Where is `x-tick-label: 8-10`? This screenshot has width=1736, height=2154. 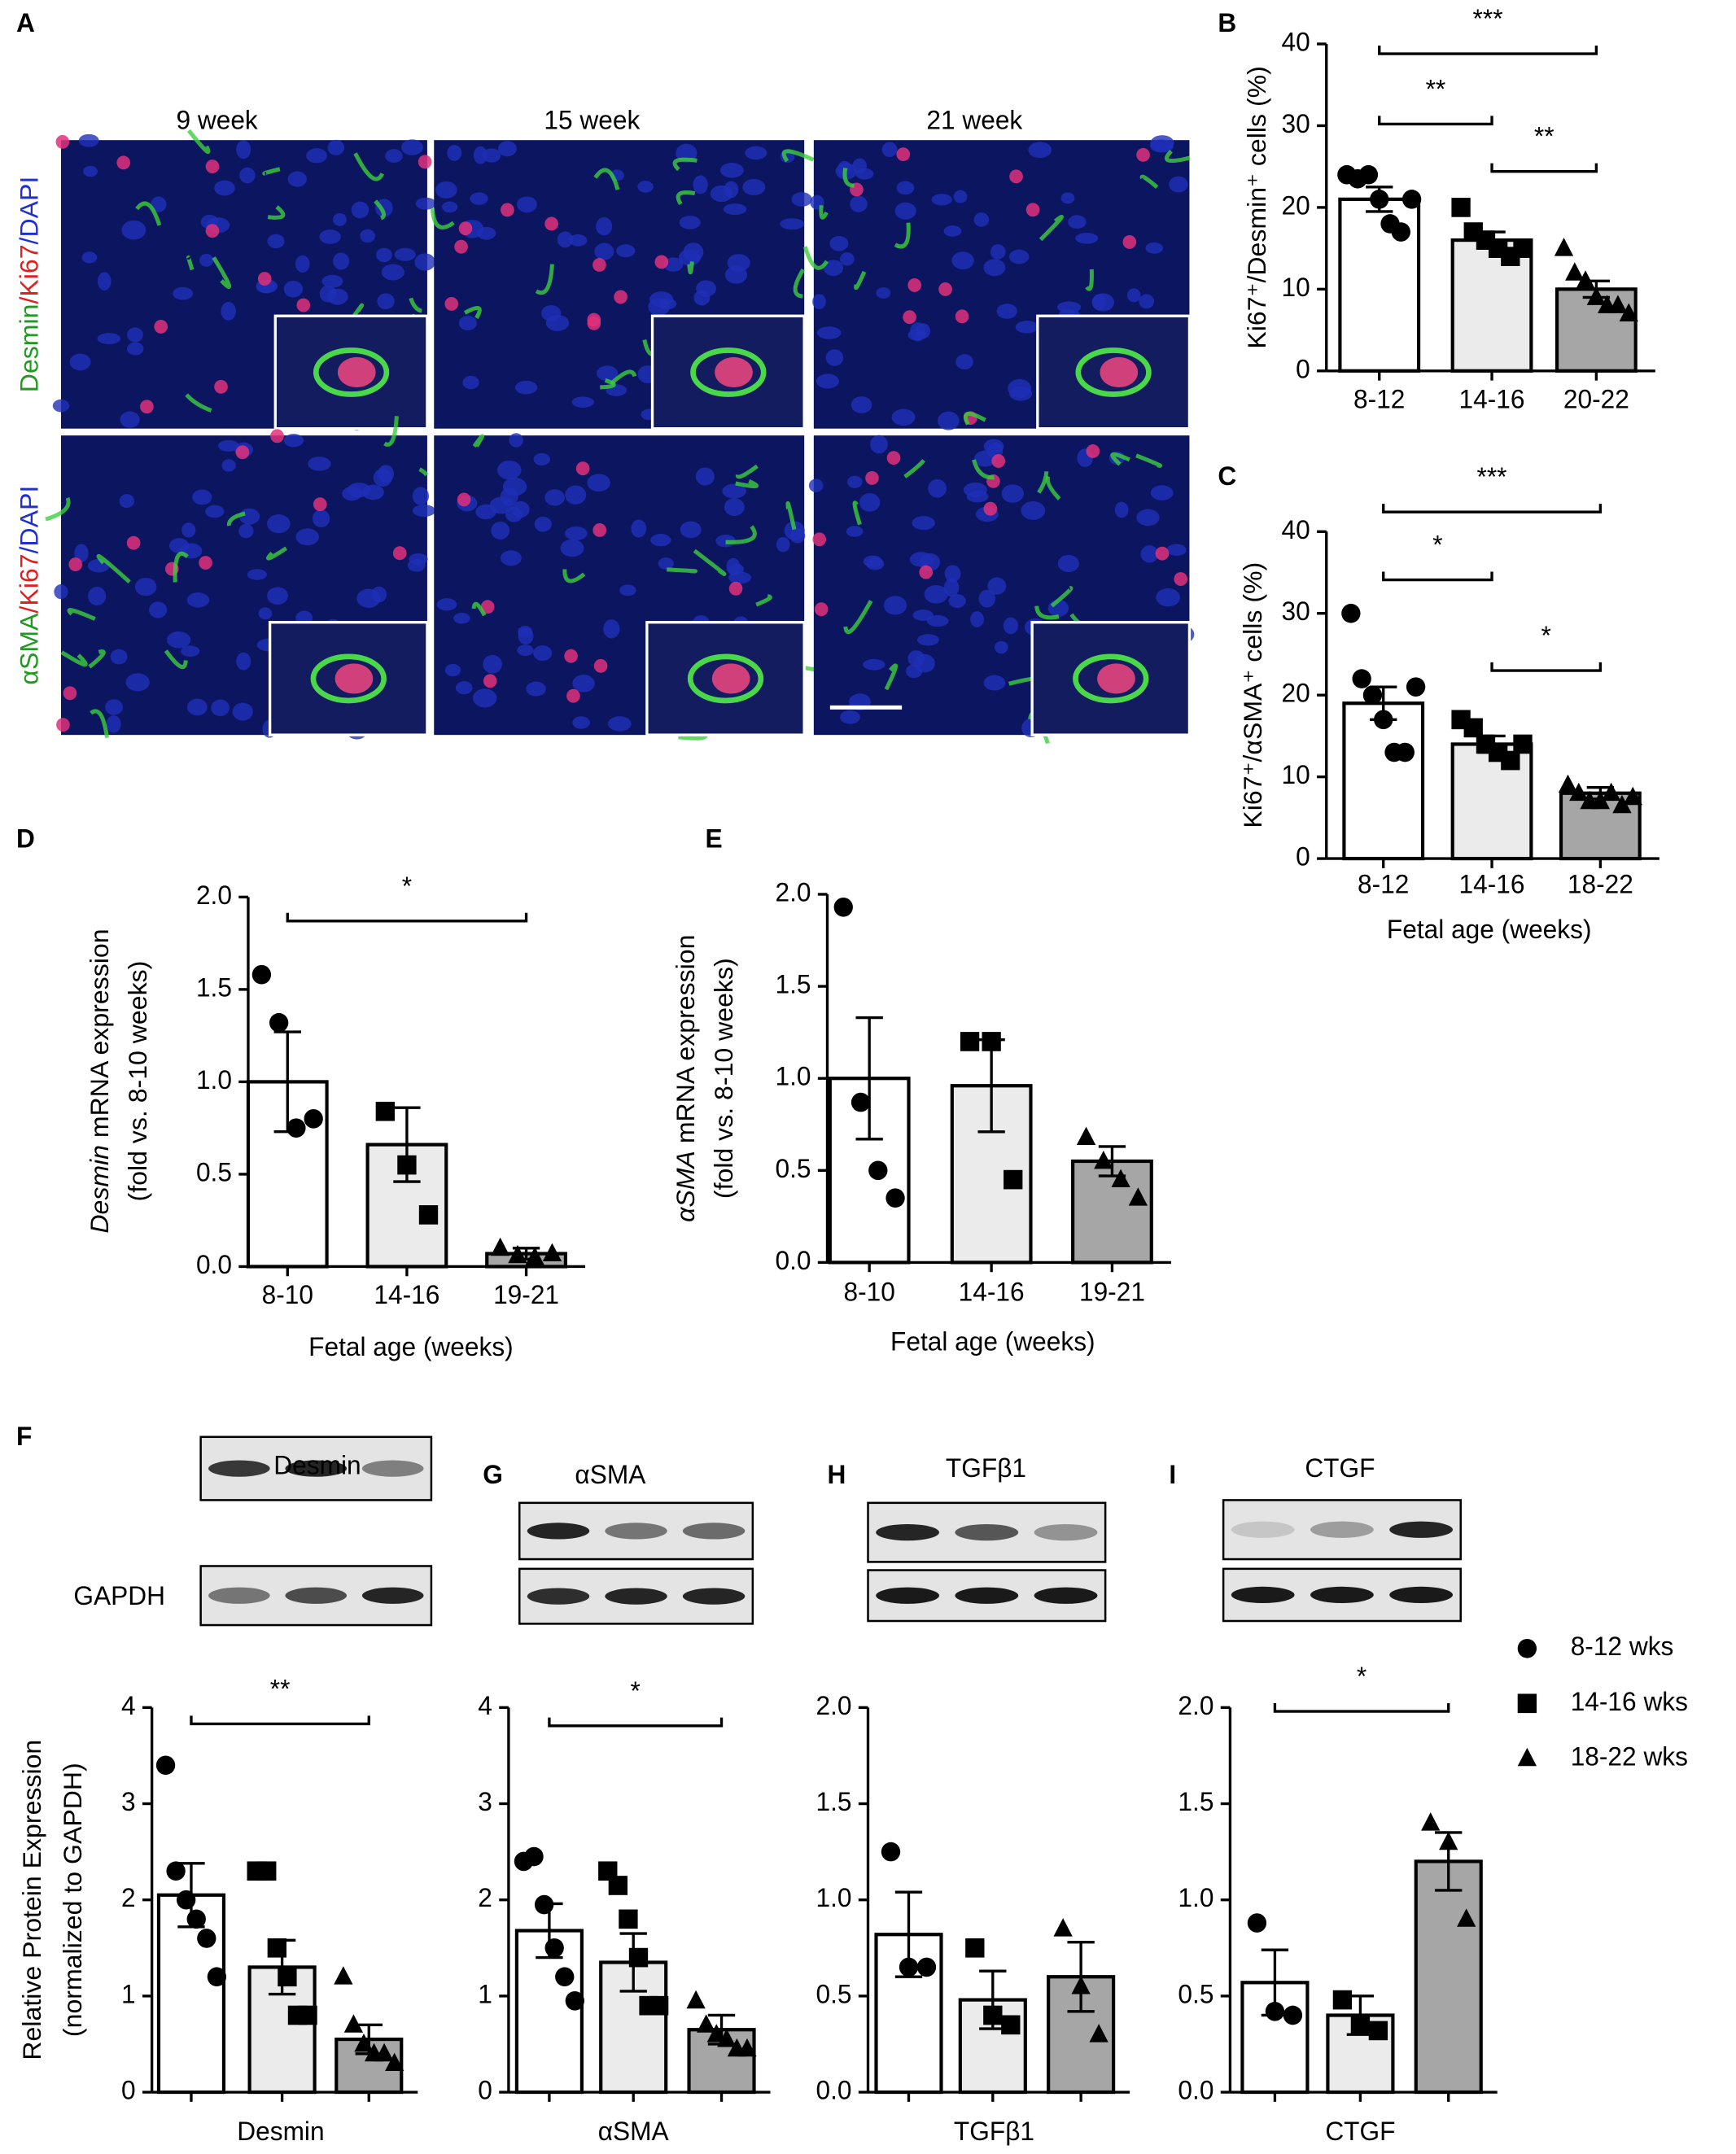
x-tick-label: 8-10 is located at coordinates (868, 1292).